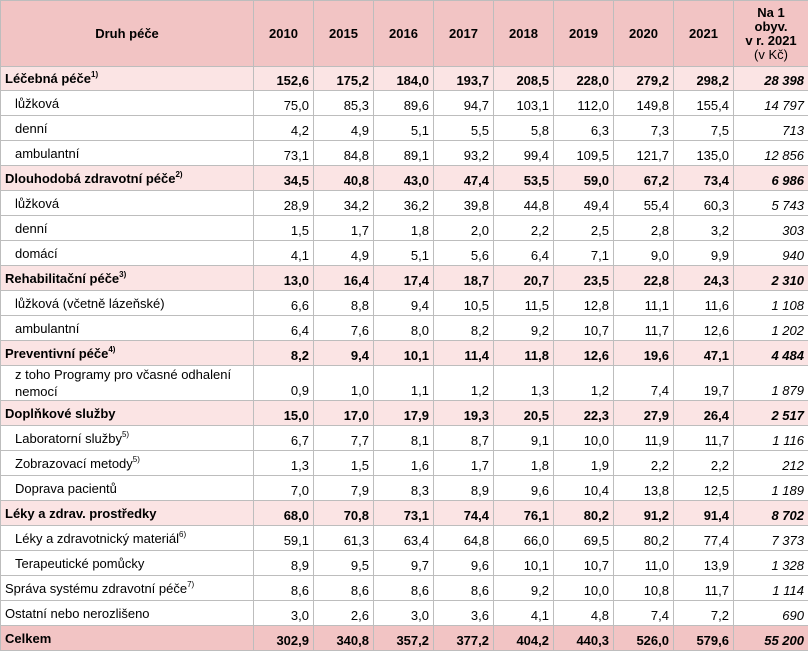  What do you see at coordinates (770, 588) in the screenshot?
I see `per-capita-cell: 1 114` at bounding box center [770, 588].